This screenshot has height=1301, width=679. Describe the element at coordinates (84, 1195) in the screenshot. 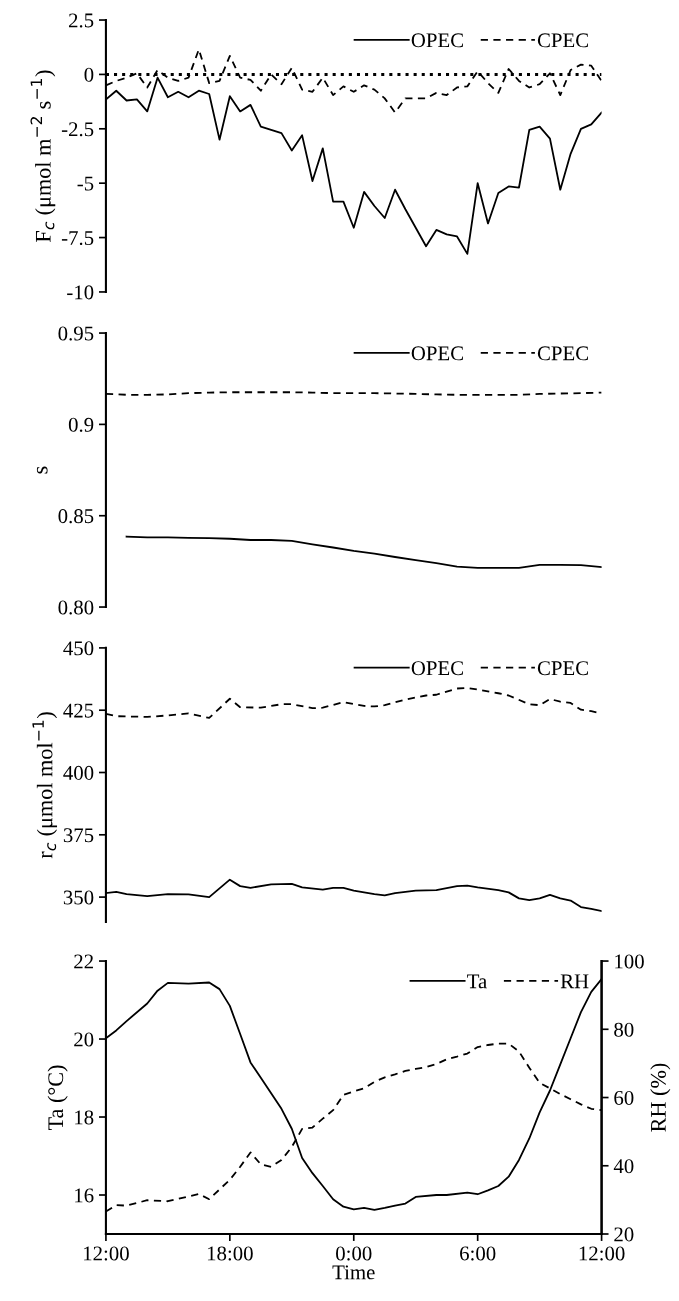

I see `y-tick-label: 16` at that location.